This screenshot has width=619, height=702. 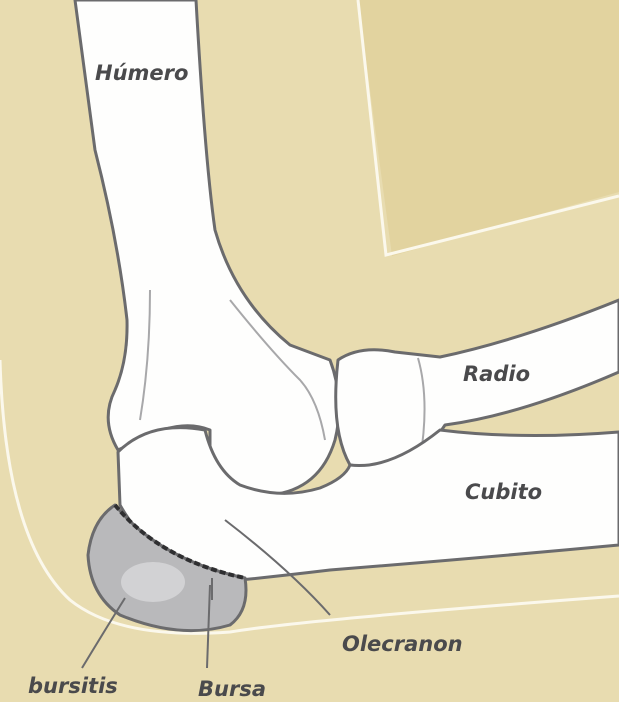 What do you see at coordinates (73, 686) in the screenshot?
I see `label-bursitis: bursitis` at bounding box center [73, 686].